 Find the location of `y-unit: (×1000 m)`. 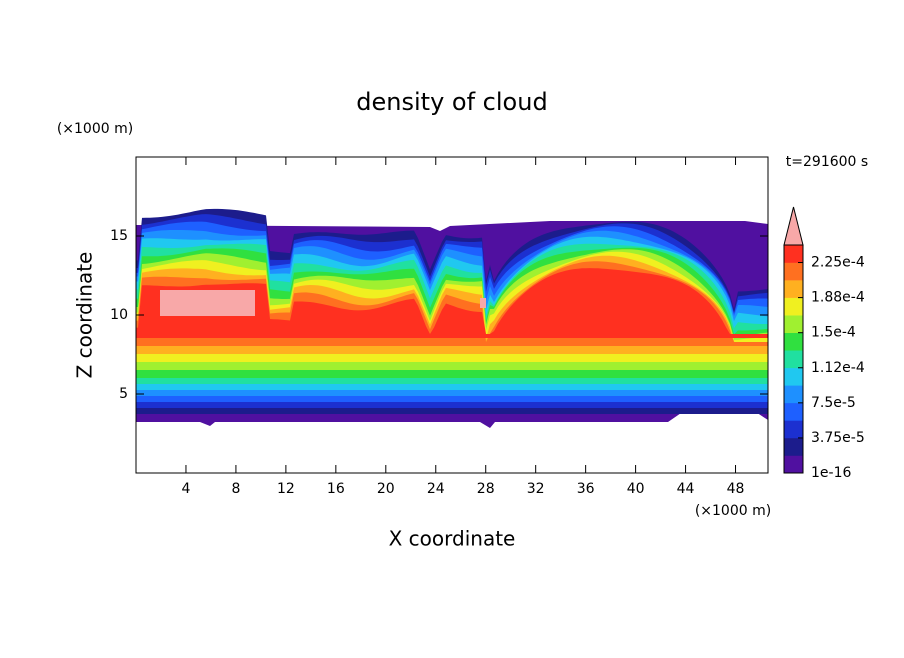

y-unit: (×1000 m) is located at coordinates (95, 129).